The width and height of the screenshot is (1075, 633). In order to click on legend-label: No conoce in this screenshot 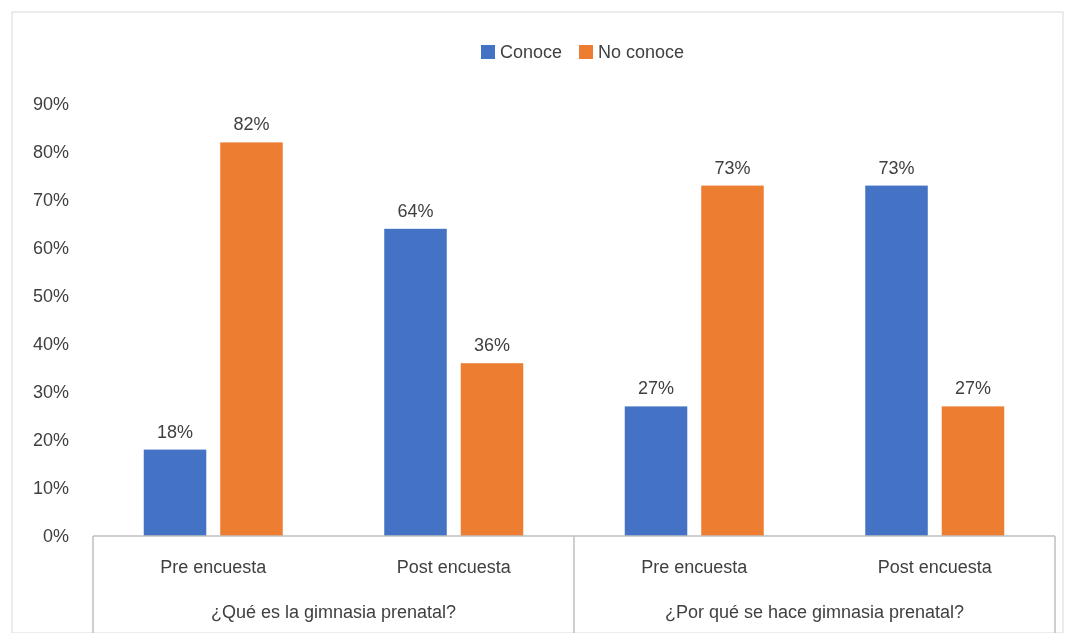, I will do `click(641, 52)`.